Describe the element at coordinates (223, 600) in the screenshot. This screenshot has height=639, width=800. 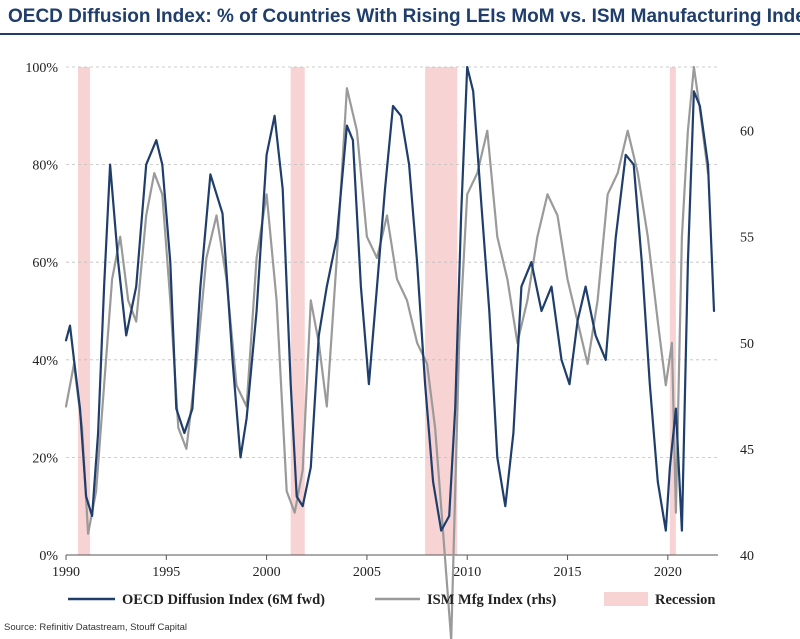
I see `legend-label-oecd: OECD Diffusion Index (6M fwd)` at that location.